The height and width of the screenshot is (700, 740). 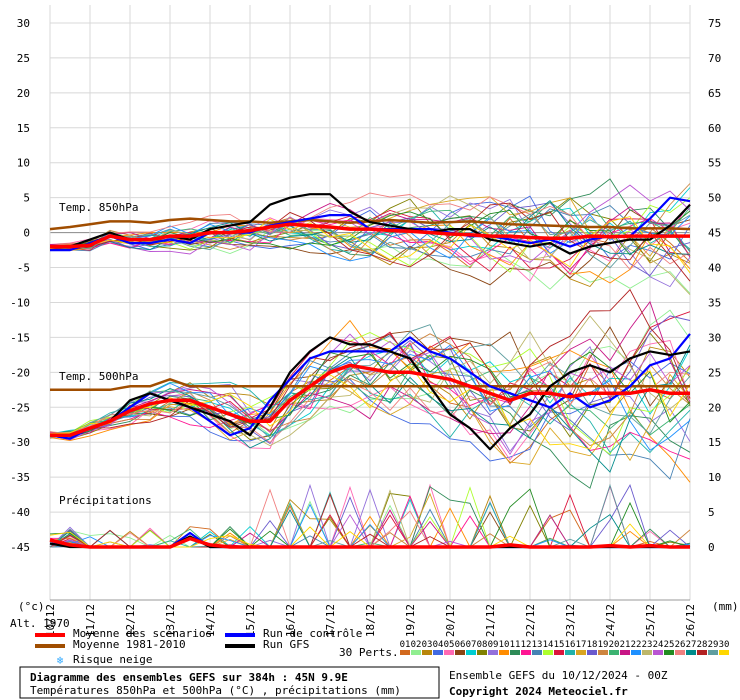 What do you see at coordinates (658, 645) in the screenshot?
I see `pert-number: 24` at bounding box center [658, 645].